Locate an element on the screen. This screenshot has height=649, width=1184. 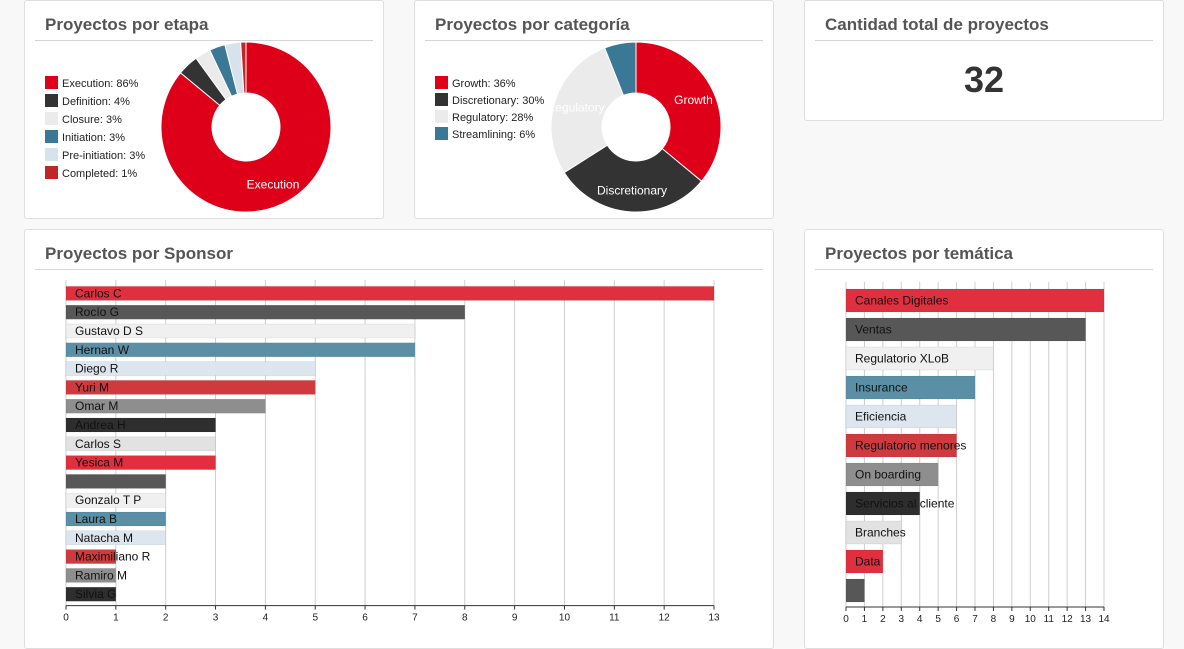
bar-gonzalo-t-p is located at coordinates (115, 500).